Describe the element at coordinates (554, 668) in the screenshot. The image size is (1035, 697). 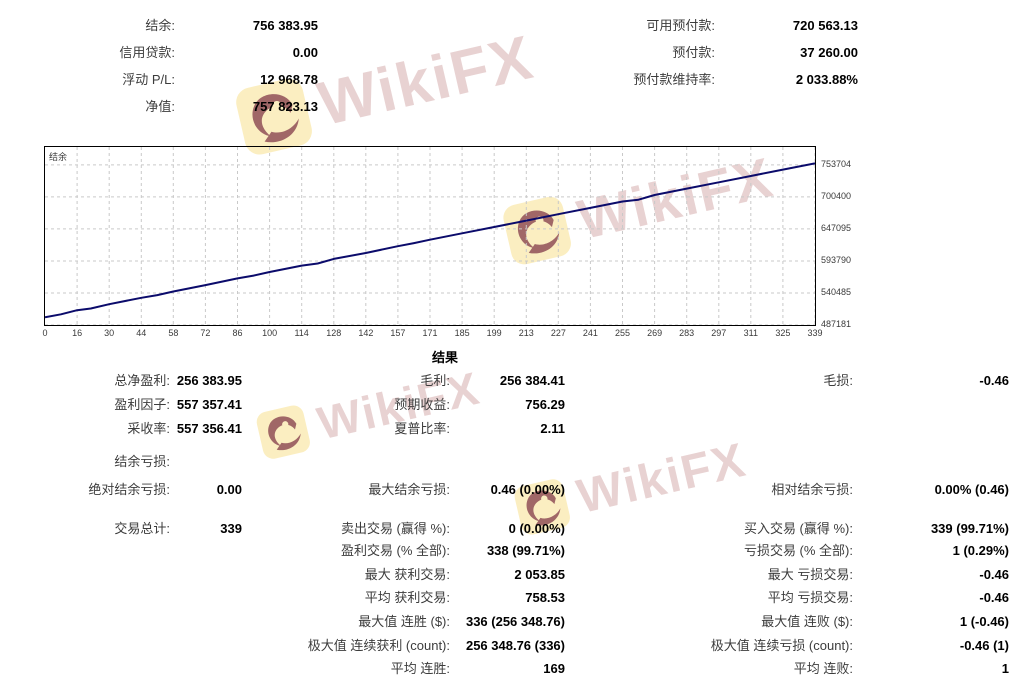
I see `stat-value: 169` at that location.